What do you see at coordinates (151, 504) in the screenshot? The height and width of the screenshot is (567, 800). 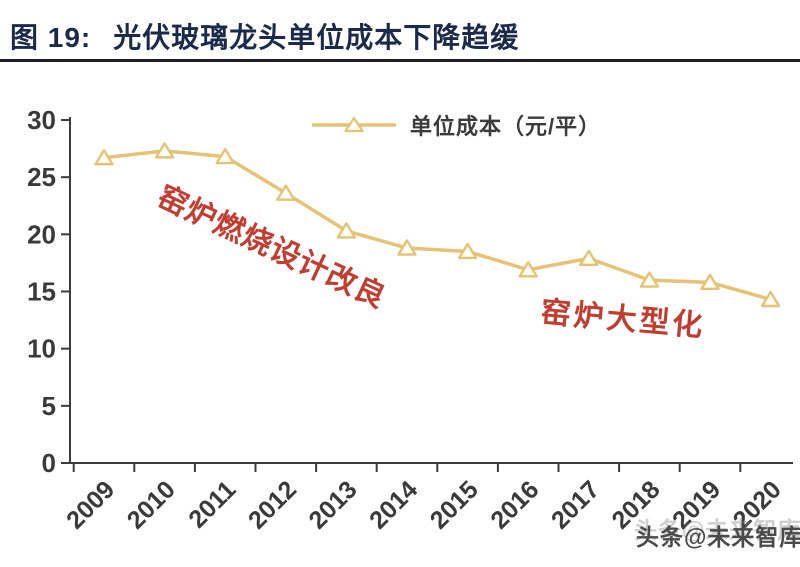 I see `x-category-label: 2010` at bounding box center [151, 504].